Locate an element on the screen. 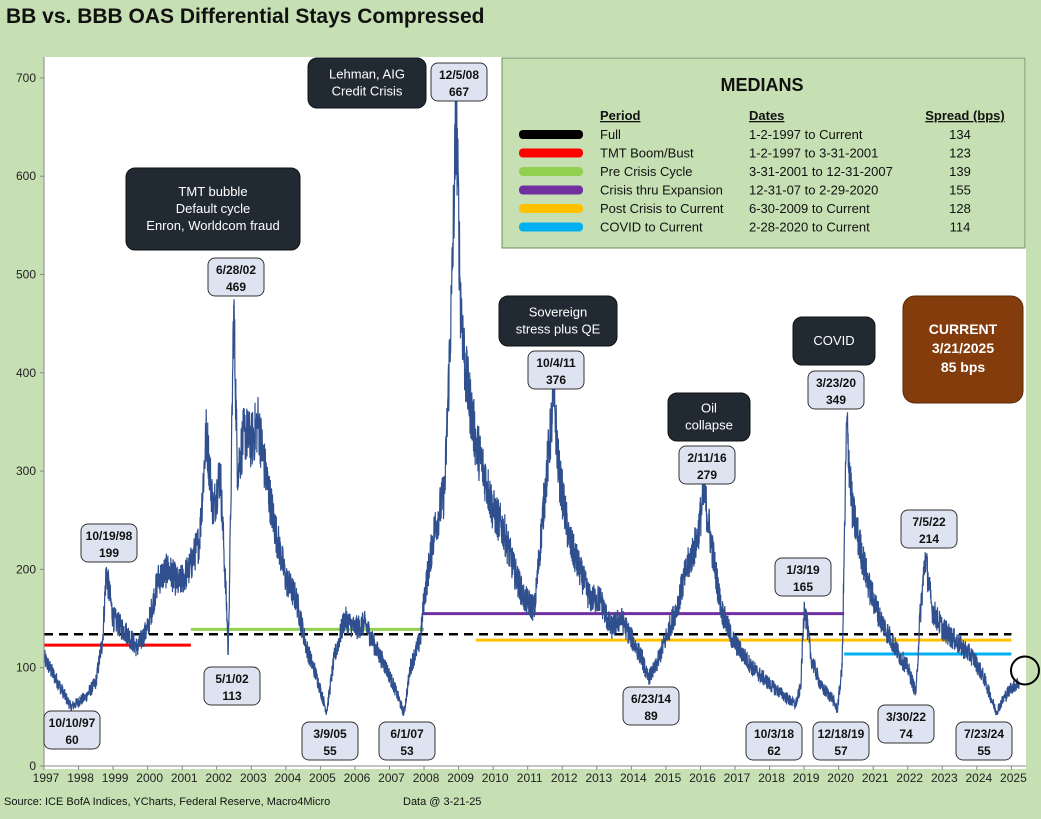 The height and width of the screenshot is (819, 1041). y-tick-label: 100 is located at coordinates (26, 668).